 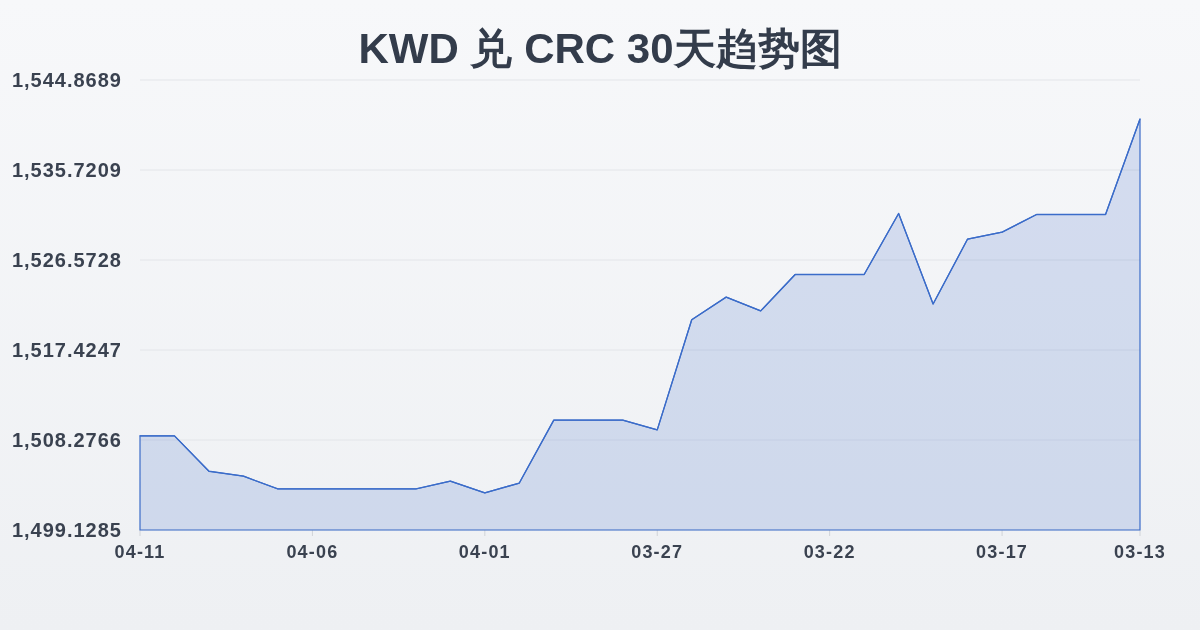 I want to click on y-tick-label: 1,526.5728, so click(x=66, y=260).